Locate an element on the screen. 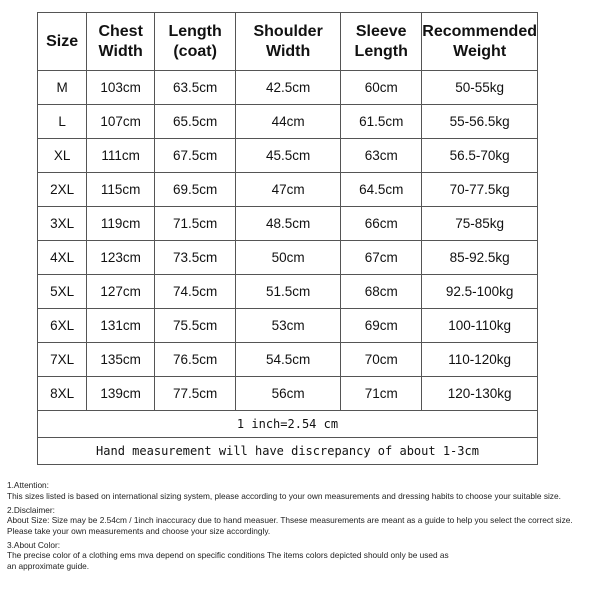  table-row: L 107cm 65.5cm 44cm 61.5cm 55-56.5kg is located at coordinates (287, 121).